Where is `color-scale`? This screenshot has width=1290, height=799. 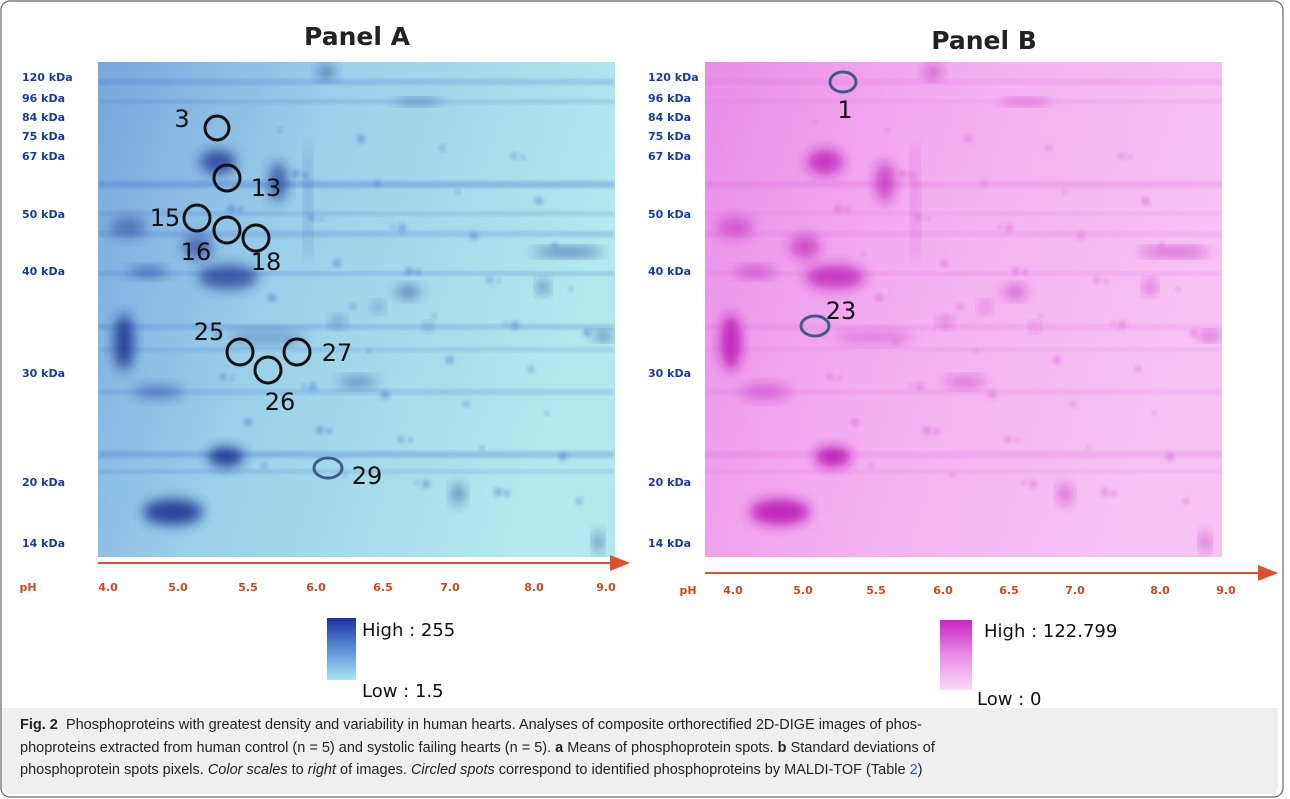
color-scale is located at coordinates (956, 655).